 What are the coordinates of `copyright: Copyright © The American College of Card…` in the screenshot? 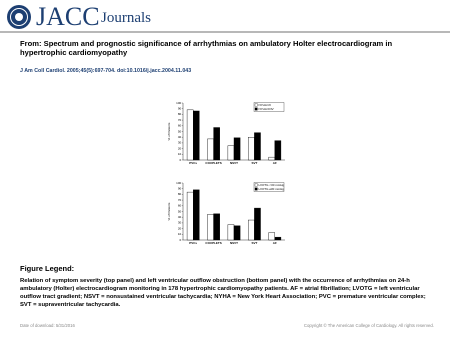 It's located at (368, 325).